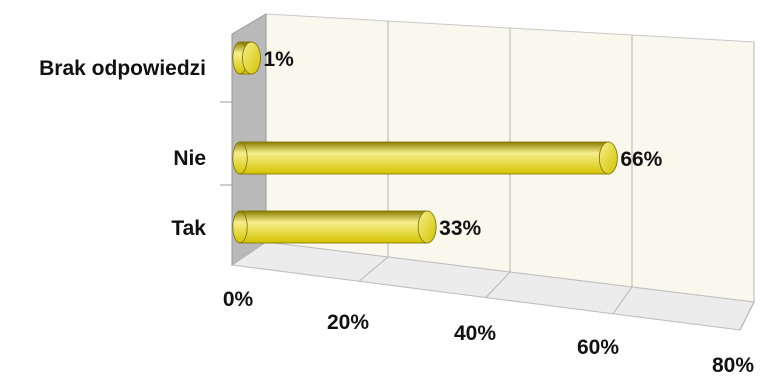  I want to click on x-tick-label: 80%, so click(733, 365).